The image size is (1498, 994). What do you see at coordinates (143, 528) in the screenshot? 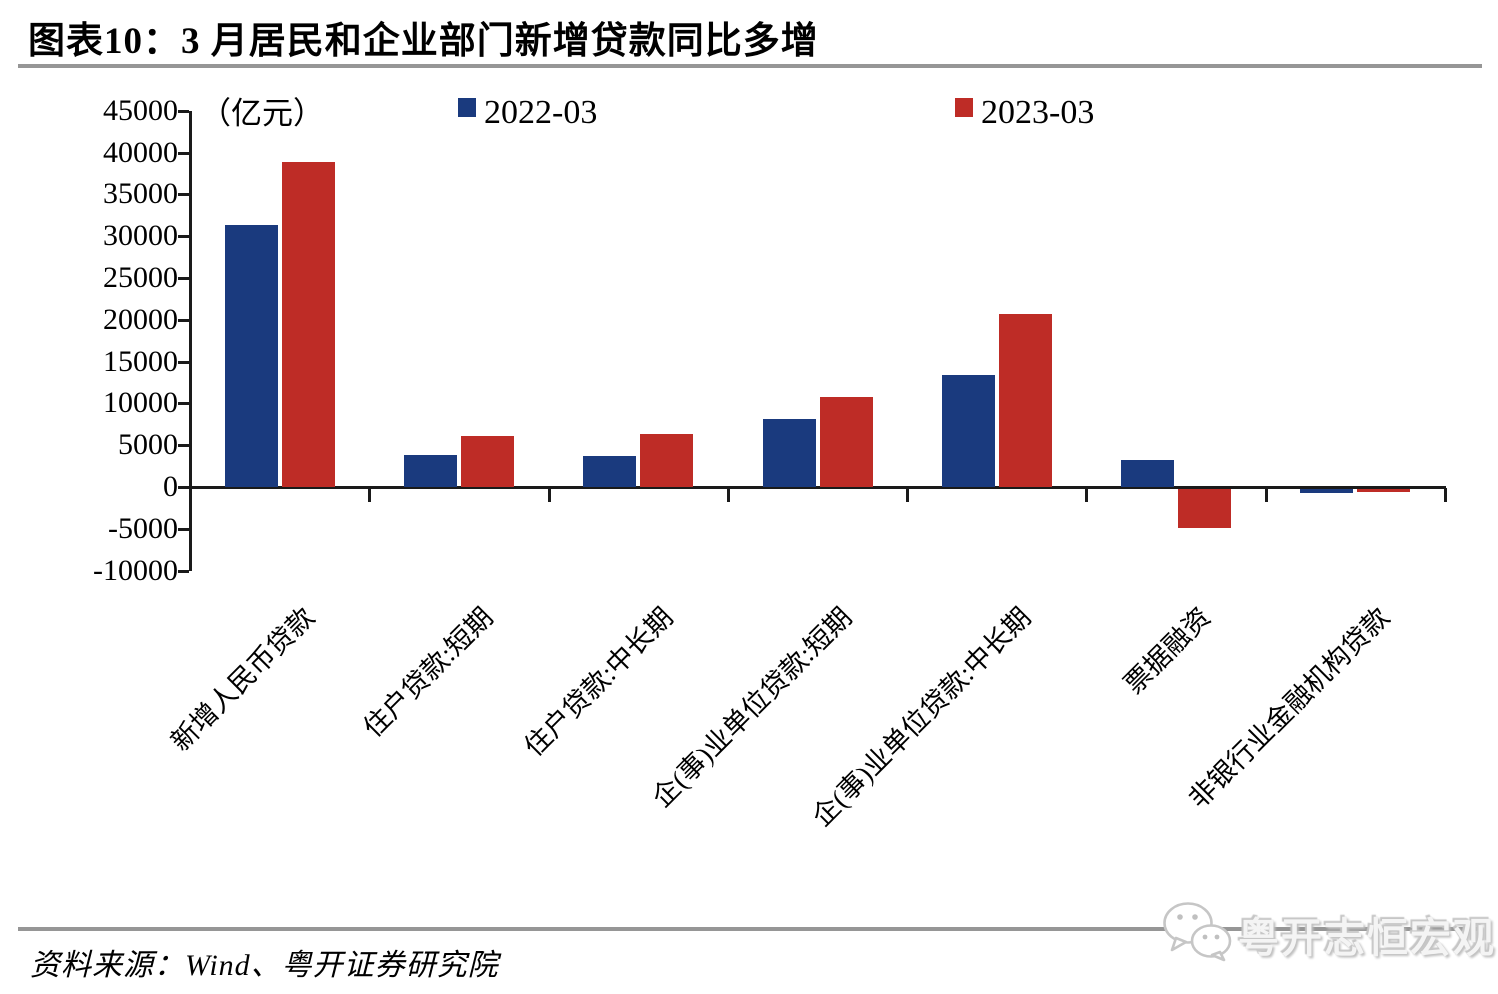
I see `y-axis-tick-label: -5000` at bounding box center [143, 528].